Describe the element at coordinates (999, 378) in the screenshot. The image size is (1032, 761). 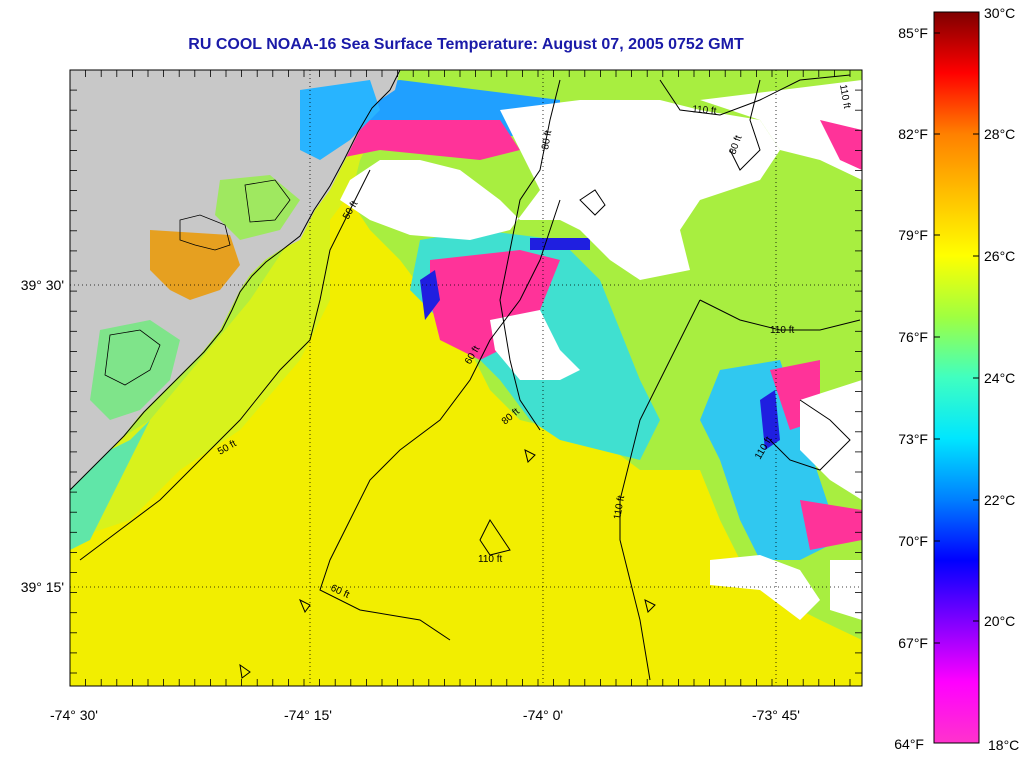
I see `colorbar-c-label: 24°C` at that location.